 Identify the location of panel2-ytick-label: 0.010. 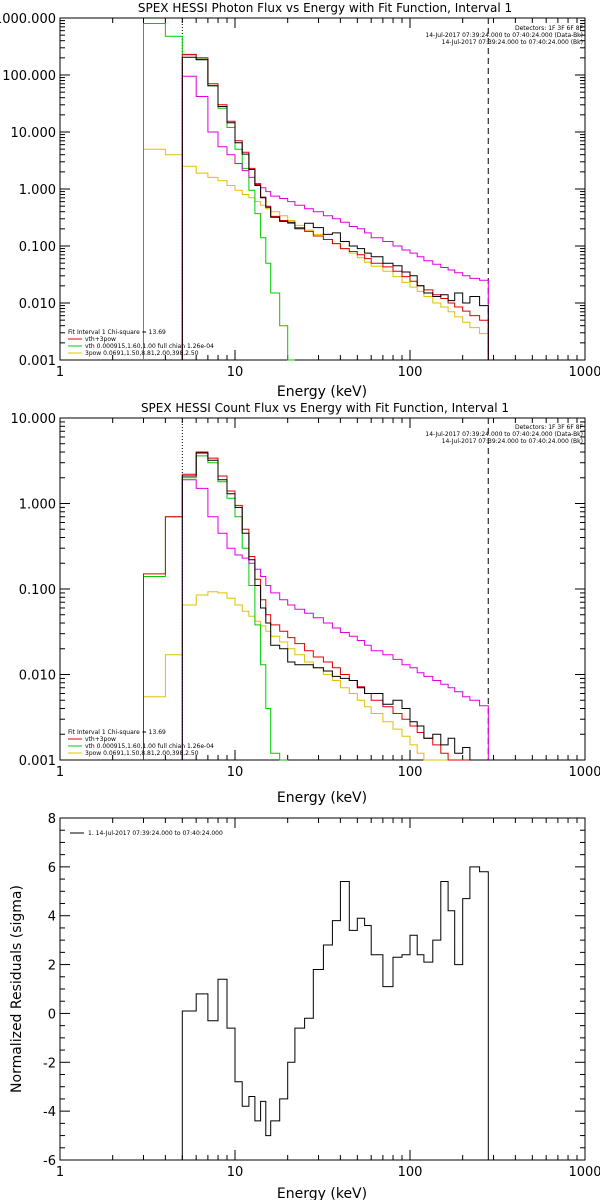
(37, 676).